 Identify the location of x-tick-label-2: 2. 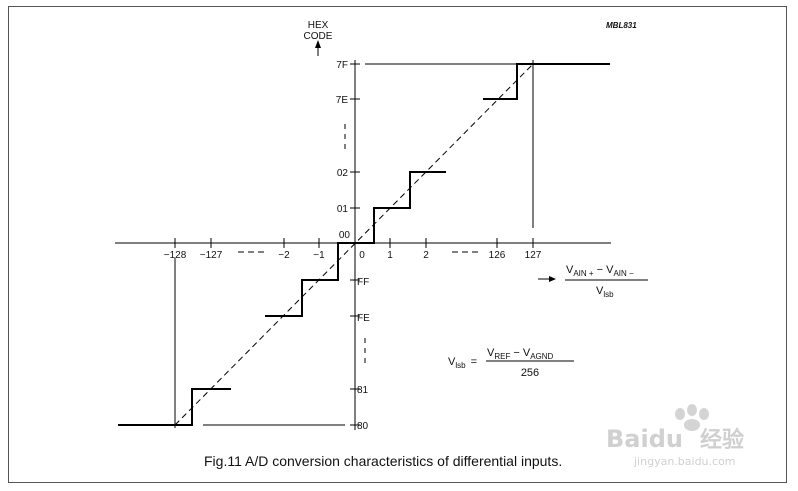
(426, 255).